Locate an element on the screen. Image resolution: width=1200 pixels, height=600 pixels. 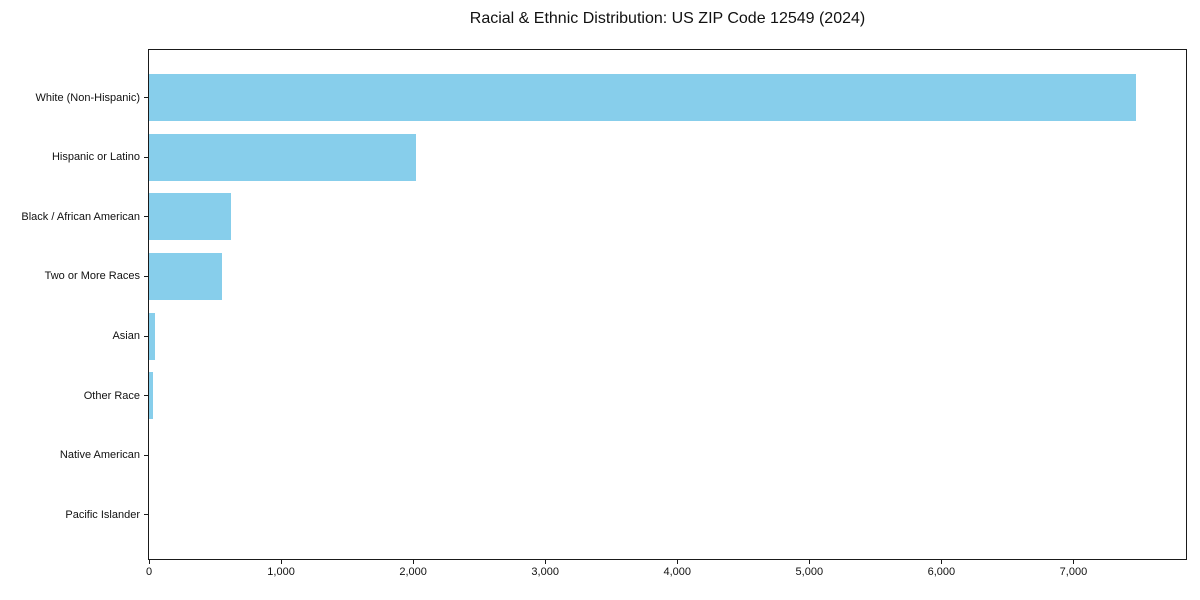
y-tick-label: Hispanic or Latino is located at coordinates (95, 157).